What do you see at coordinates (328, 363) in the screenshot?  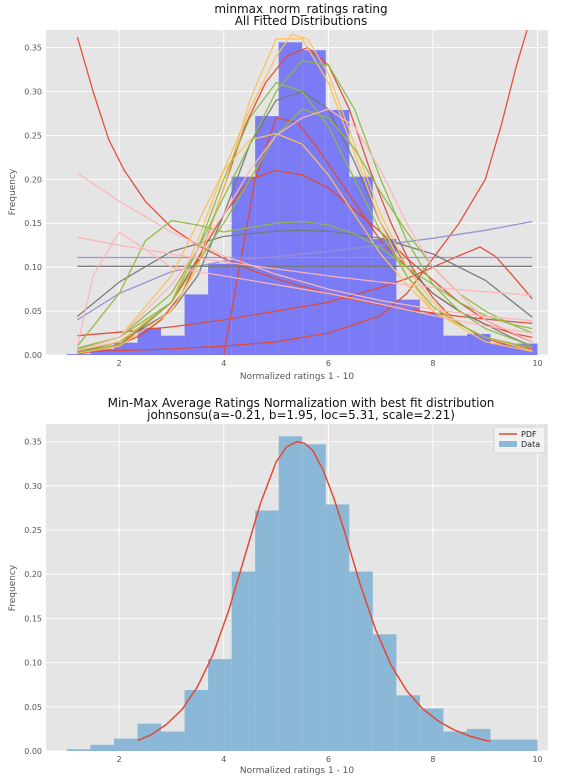 I see `chart-1-xtick-label: 6` at bounding box center [328, 363].